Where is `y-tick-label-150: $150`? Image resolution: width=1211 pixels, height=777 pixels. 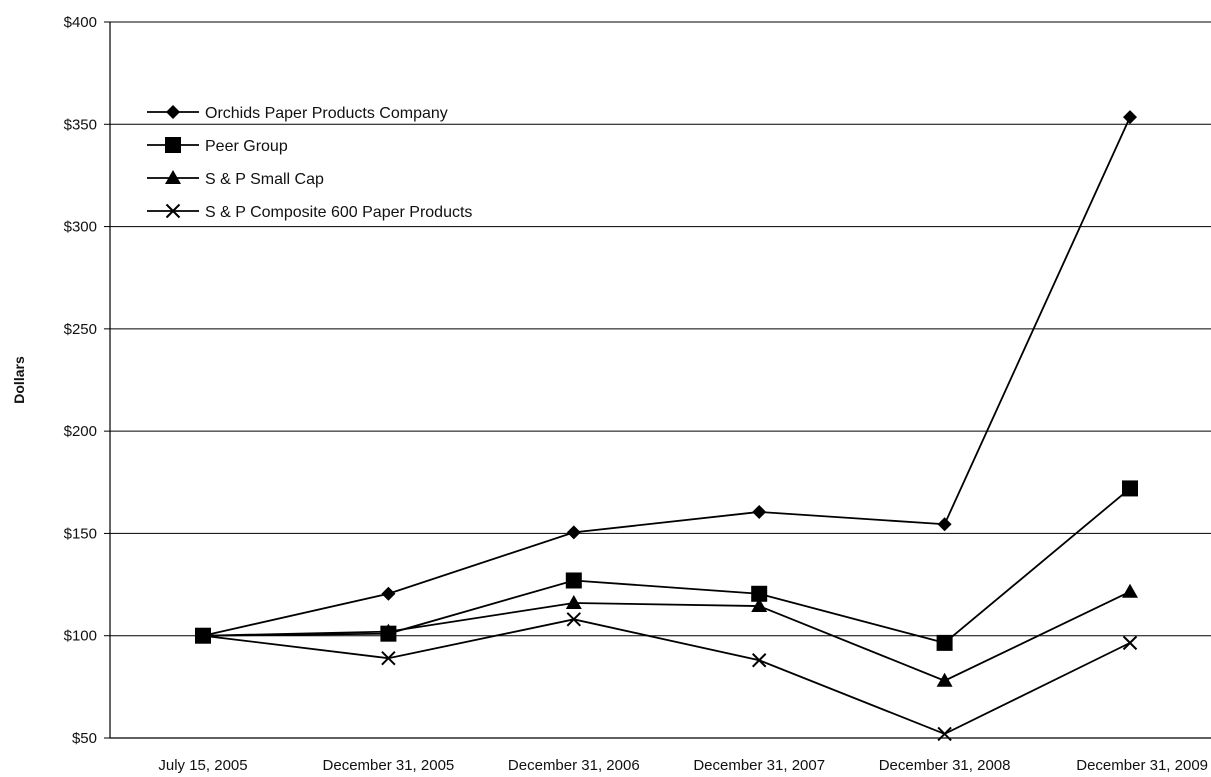
y-tick-label-150: $150 is located at coordinates (80, 533).